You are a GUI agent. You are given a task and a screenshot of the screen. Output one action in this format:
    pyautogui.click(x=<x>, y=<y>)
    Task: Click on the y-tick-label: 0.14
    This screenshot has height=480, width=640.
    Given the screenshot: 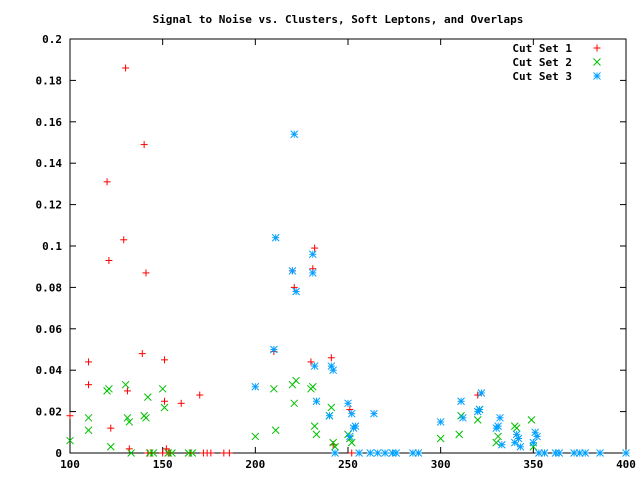 What is the action you would take?
    pyautogui.click(x=49, y=163)
    